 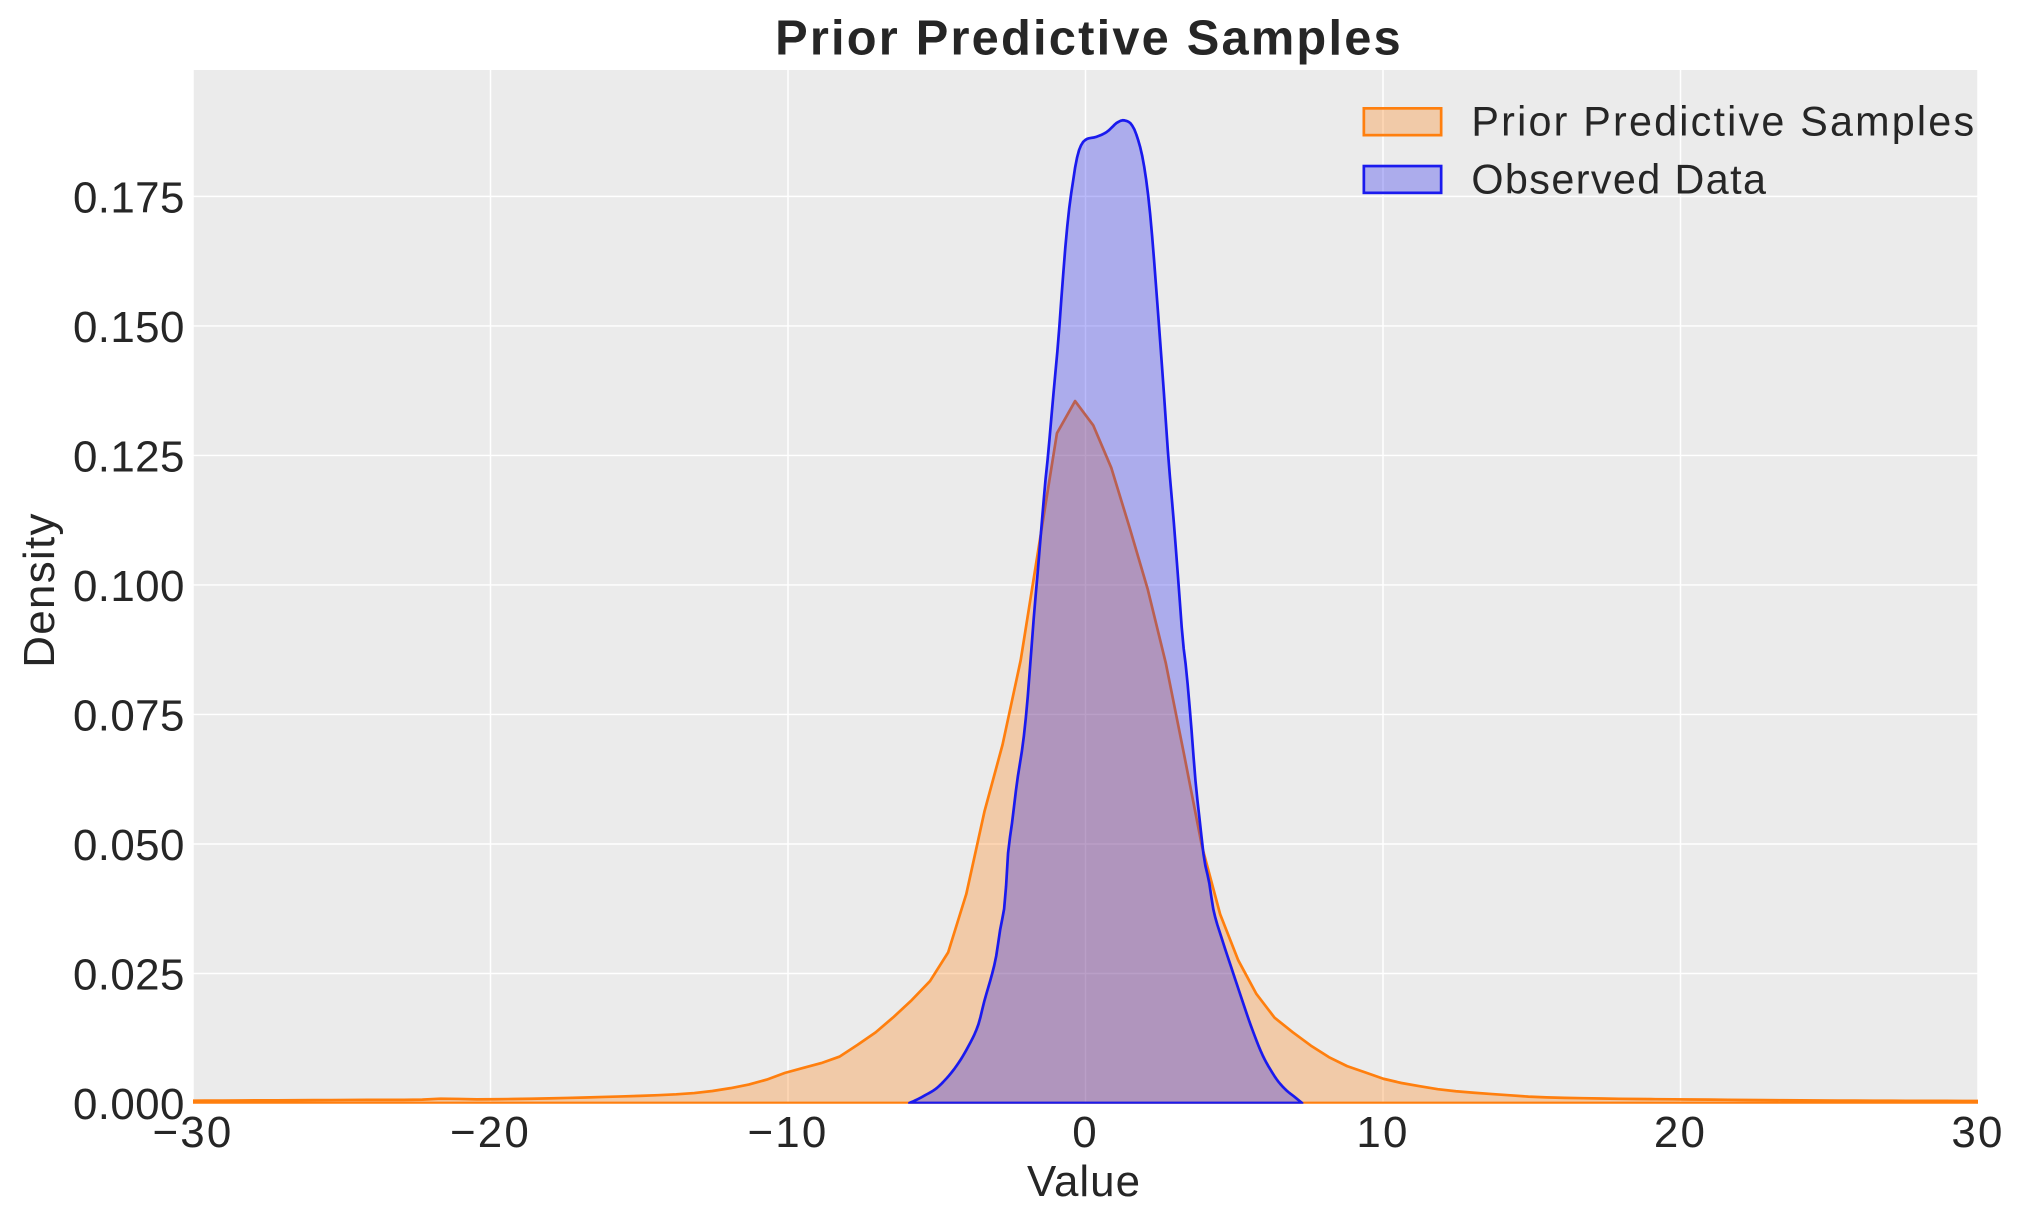 I want to click on svg-text: 0.125, so click(x=129, y=456).